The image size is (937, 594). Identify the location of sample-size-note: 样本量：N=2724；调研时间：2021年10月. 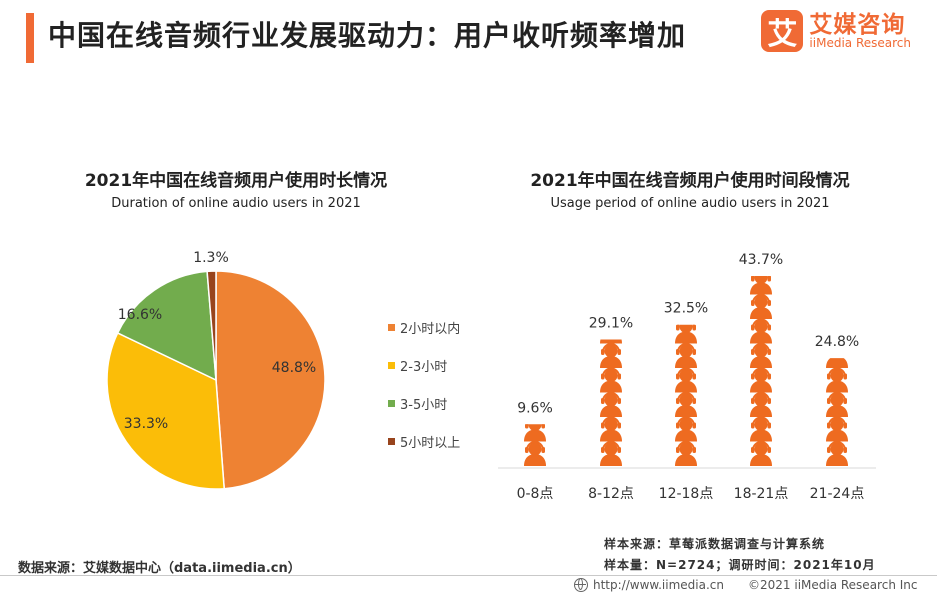
(740, 565).